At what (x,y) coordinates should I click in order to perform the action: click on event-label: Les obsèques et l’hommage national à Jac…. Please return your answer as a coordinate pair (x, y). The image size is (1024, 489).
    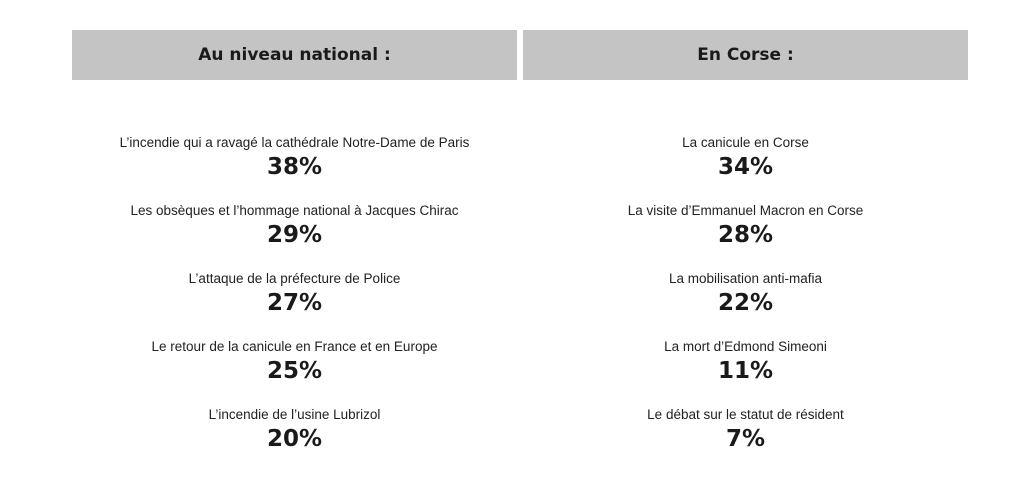
    Looking at the image, I should click on (294, 210).